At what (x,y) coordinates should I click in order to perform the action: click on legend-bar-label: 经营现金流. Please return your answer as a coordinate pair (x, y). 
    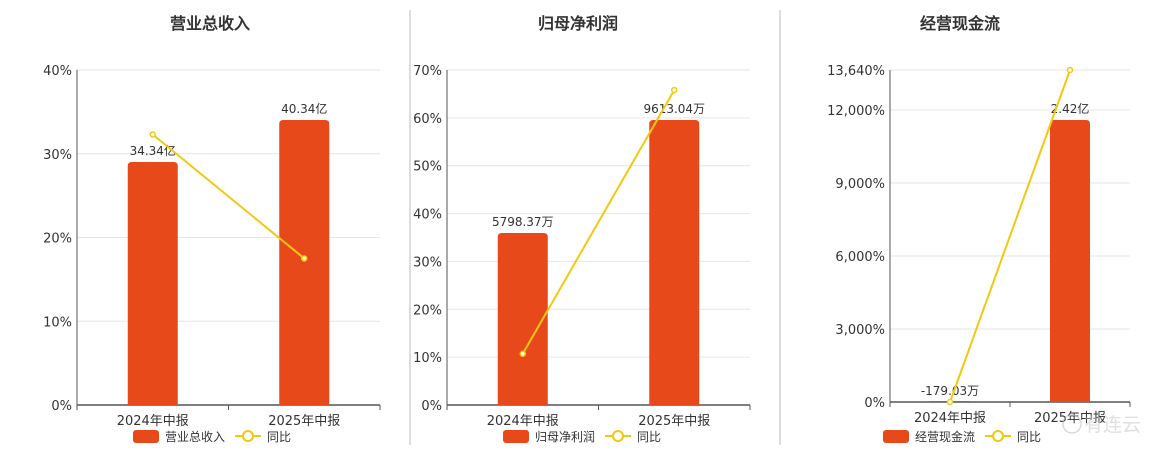
    Looking at the image, I should click on (945, 436).